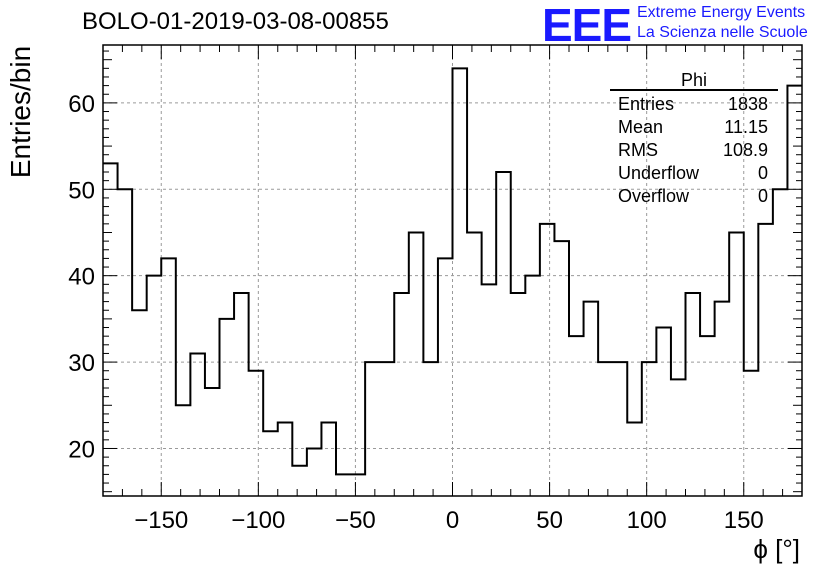 This screenshot has width=836, height=572. Describe the element at coordinates (659, 173) in the screenshot. I see `stats-row-label: Underflow` at that location.